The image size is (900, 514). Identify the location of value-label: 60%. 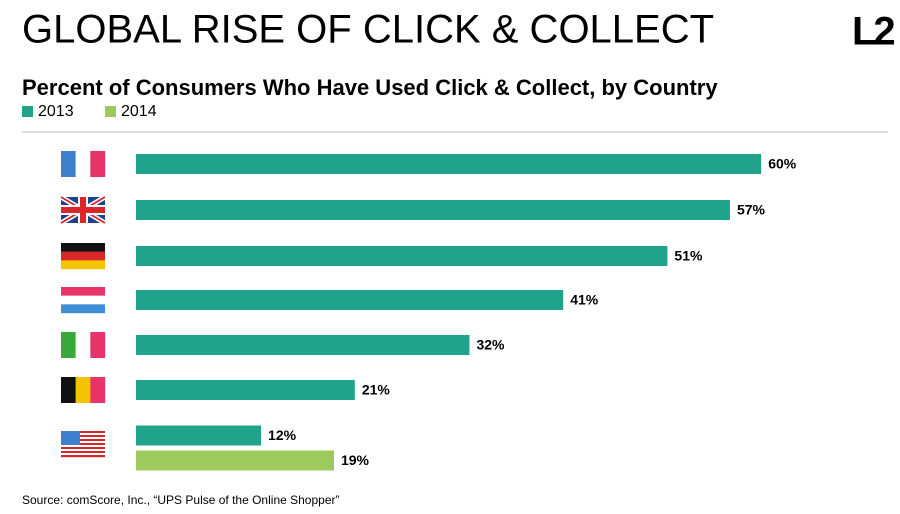
(782, 164).